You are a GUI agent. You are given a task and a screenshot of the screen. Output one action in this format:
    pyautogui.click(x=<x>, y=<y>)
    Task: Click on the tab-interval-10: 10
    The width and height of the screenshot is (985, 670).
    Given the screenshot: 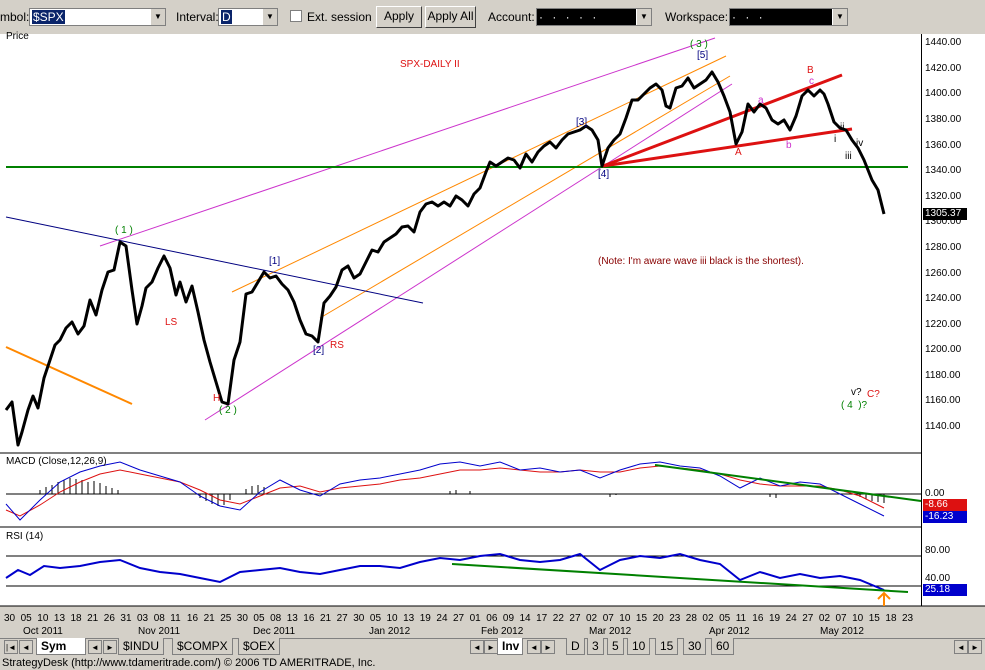 What is the action you would take?
    pyautogui.click(x=639, y=646)
    